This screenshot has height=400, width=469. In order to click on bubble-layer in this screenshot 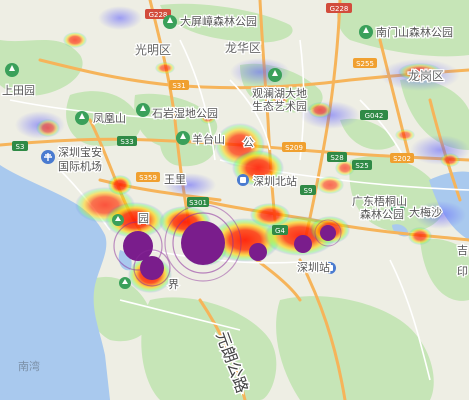, I will do `click(227, 245)`.